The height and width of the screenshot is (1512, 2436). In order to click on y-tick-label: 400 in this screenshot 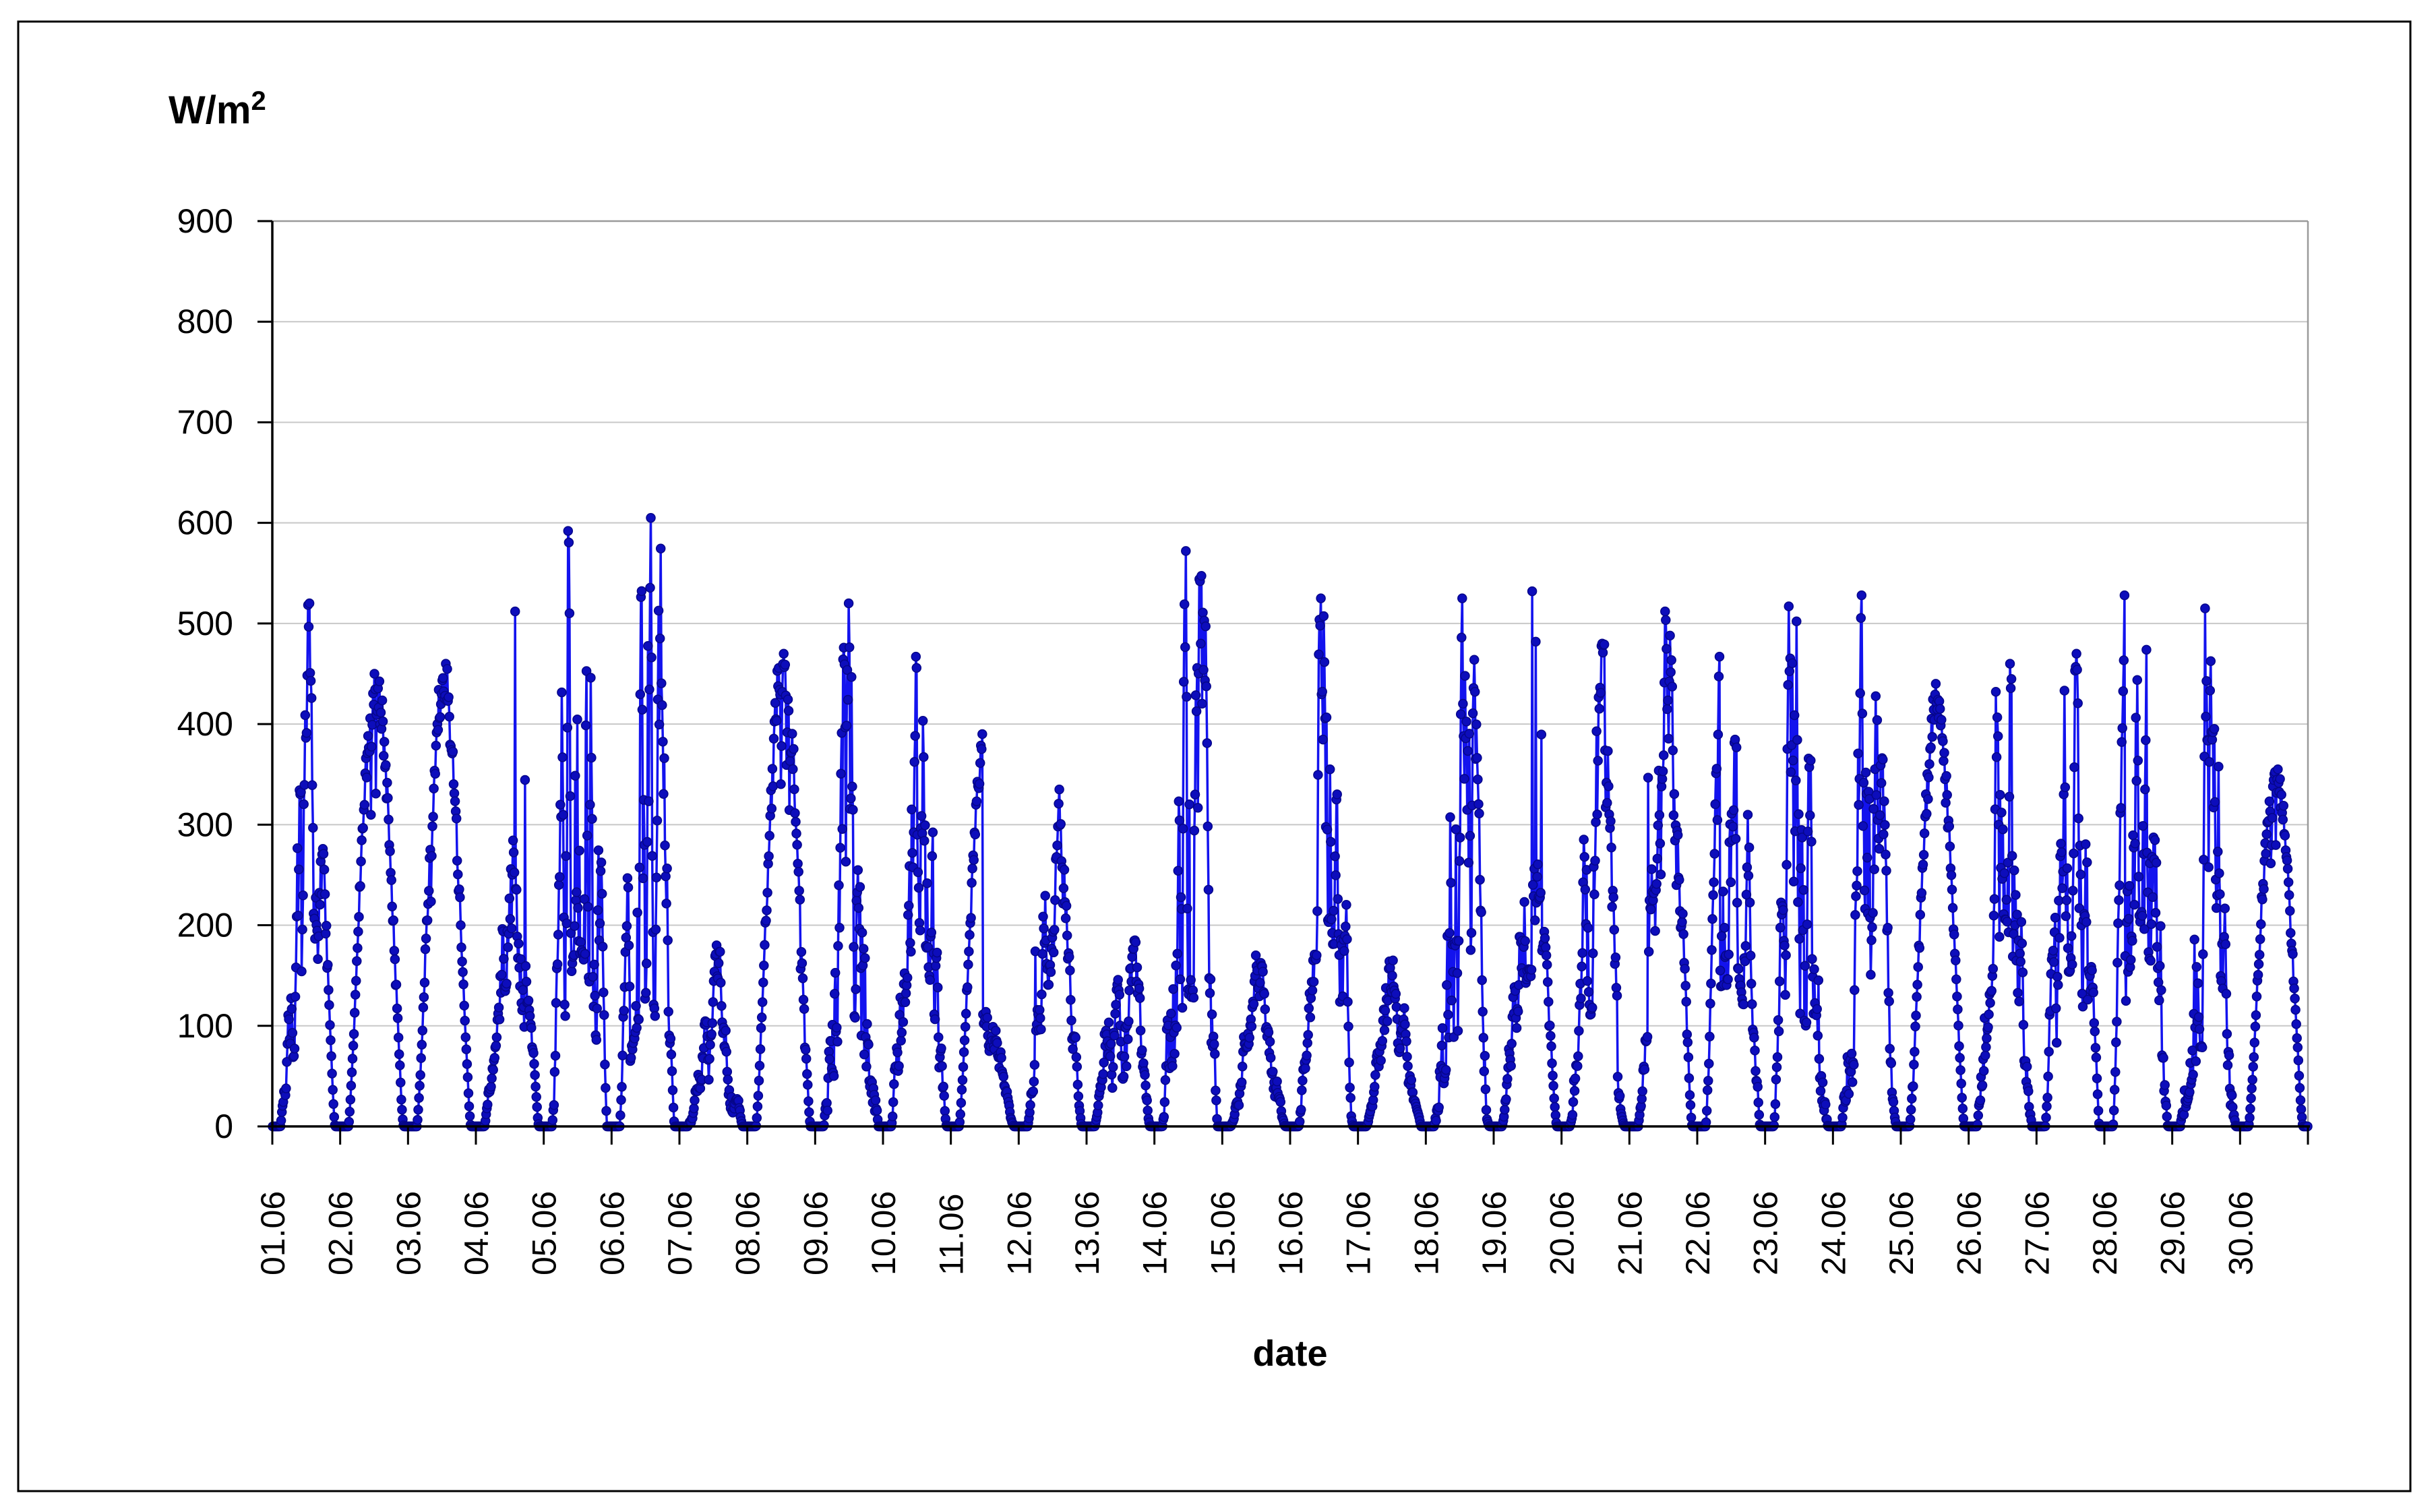, I will do `click(205, 724)`.